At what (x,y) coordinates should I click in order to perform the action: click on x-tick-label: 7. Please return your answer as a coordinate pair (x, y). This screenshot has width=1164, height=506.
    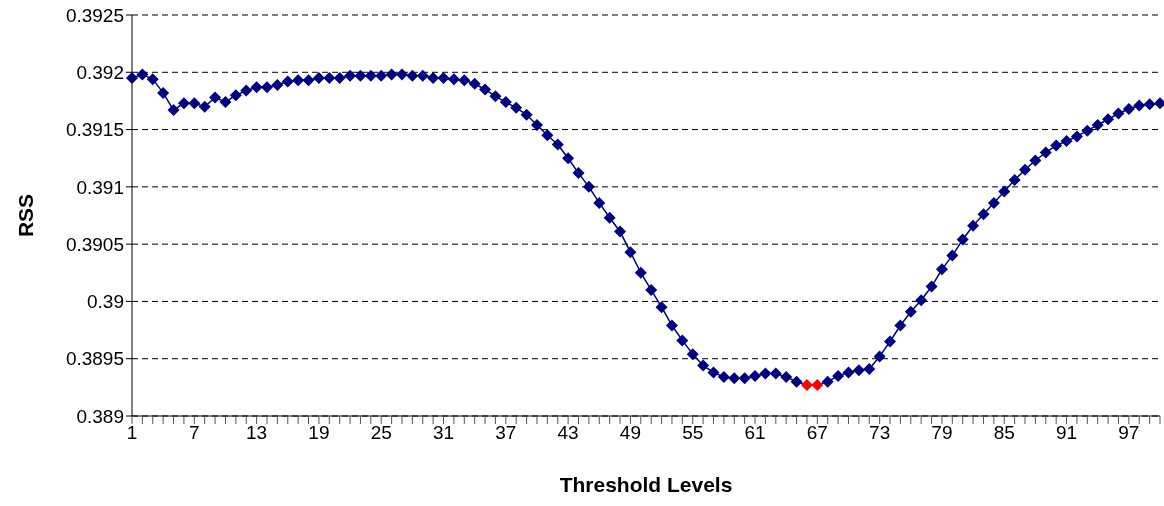
    Looking at the image, I should click on (194, 433).